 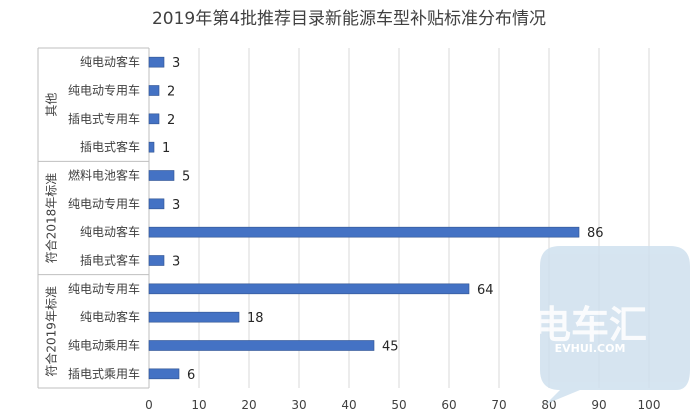 What do you see at coordinates (51, 331) in the screenshot?
I see `group-label: 符合2019年标准` at bounding box center [51, 331].